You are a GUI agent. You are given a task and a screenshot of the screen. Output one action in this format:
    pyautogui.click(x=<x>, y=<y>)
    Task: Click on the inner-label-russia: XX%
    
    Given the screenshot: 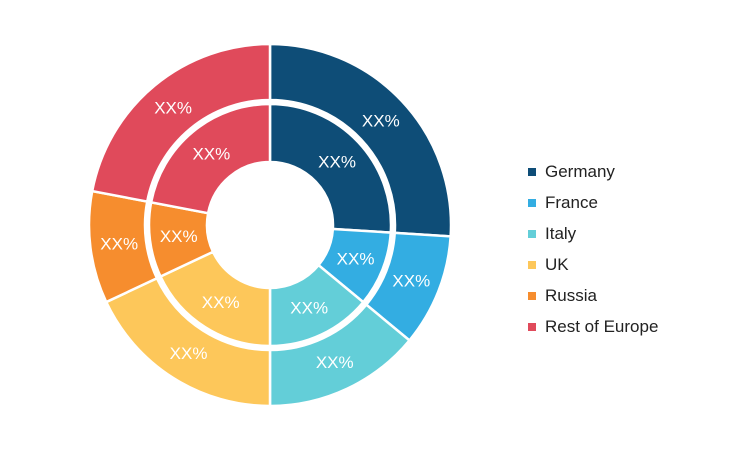 What is the action you would take?
    pyautogui.click(x=179, y=236)
    